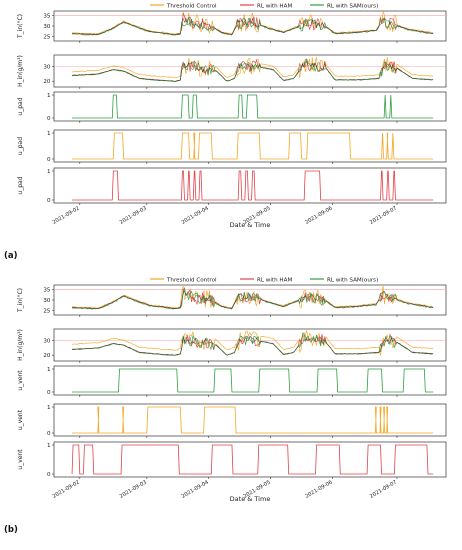 Image resolution: width=462 pixels, height=550 pixels. Describe the element at coordinates (11, 530) in the screenshot. I see `panel-caption: (b)` at that location.